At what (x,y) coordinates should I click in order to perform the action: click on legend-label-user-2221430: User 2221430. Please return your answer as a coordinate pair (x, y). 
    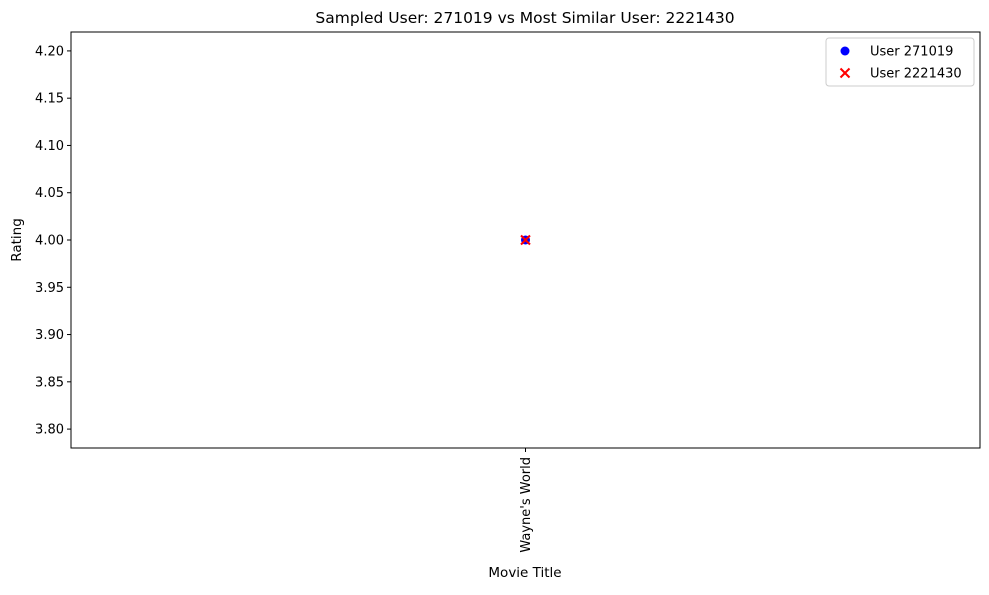
    Looking at the image, I should click on (916, 74).